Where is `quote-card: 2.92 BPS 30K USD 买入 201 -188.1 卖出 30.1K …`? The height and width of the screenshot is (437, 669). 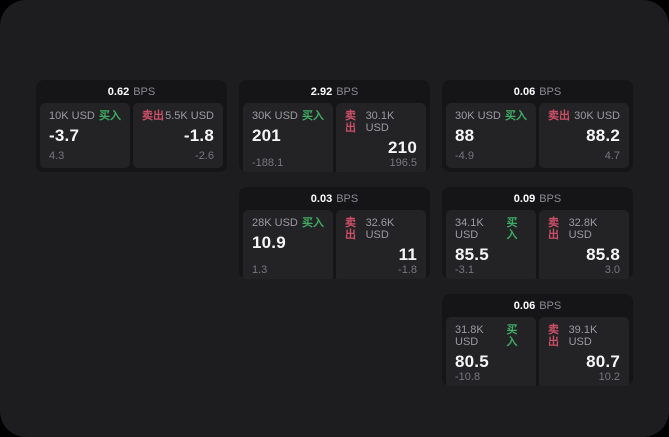 quote-card: 2.92 BPS 30K USD 买入 201 -188.1 卖出 30.1K … is located at coordinates (334, 126).